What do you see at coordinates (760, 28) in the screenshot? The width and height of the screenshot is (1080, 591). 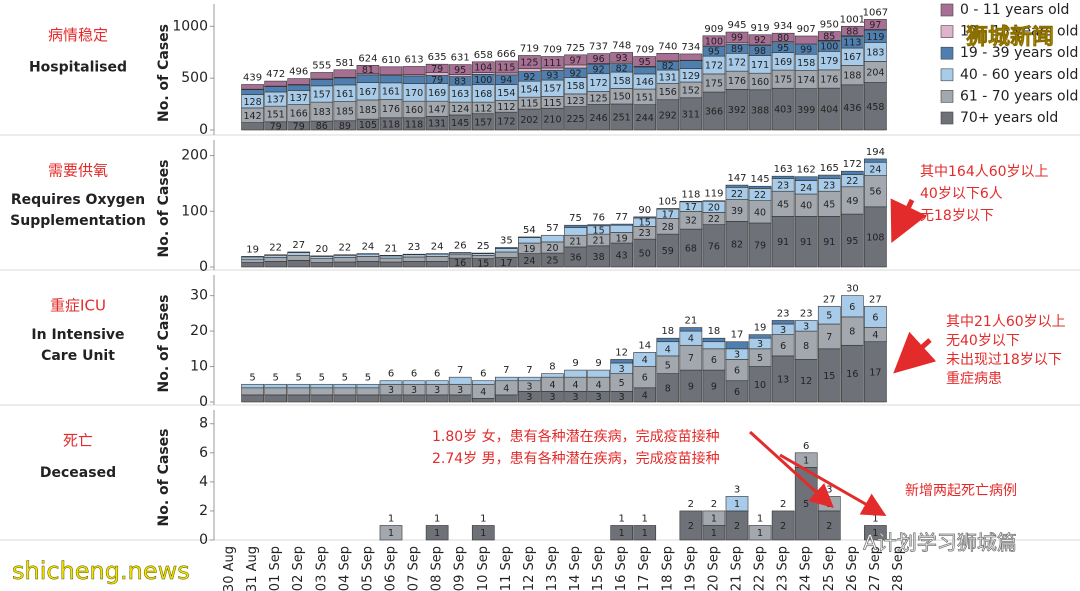 I see `total-label: 919` at bounding box center [760, 28].